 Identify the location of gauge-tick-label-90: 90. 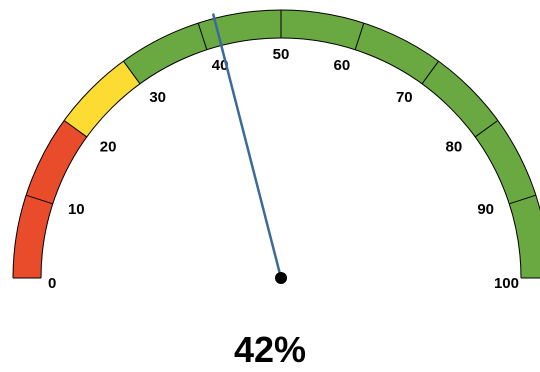
(485, 209).